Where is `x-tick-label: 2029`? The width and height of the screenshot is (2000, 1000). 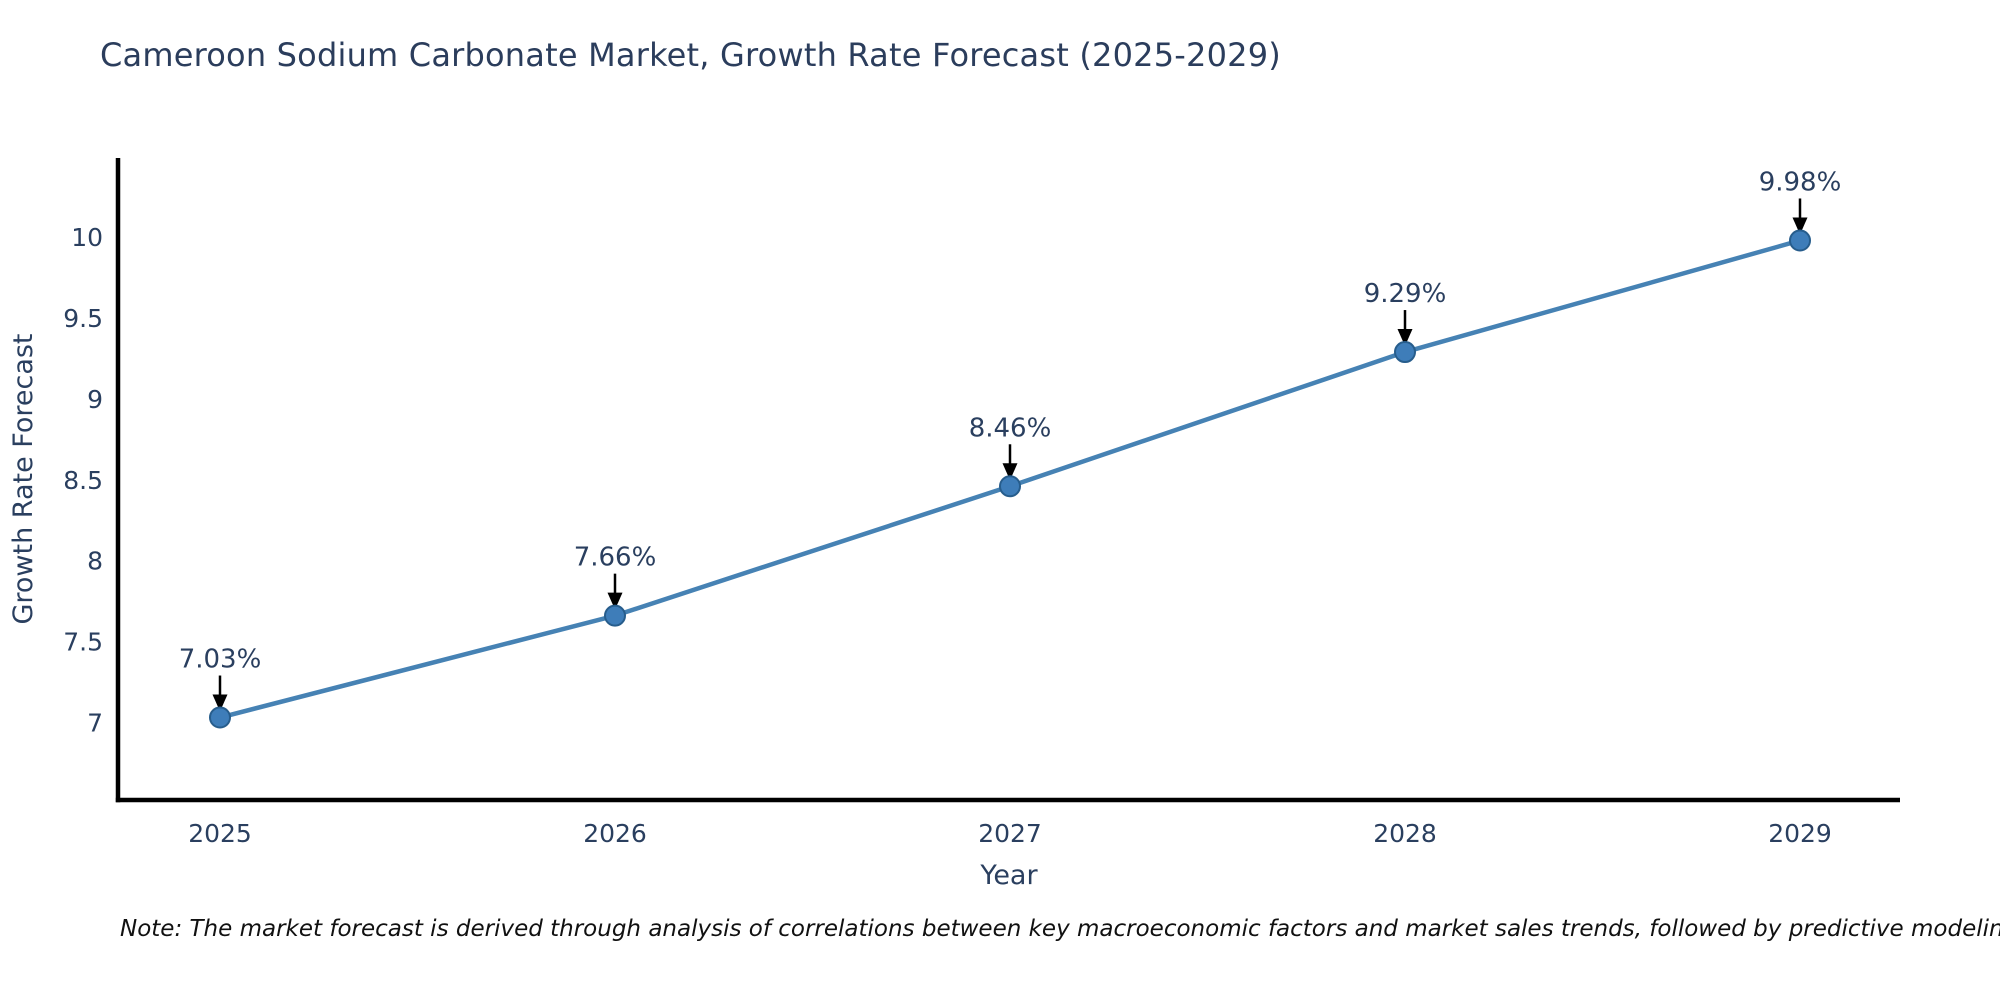 x-tick-label: 2029 is located at coordinates (1800, 833).